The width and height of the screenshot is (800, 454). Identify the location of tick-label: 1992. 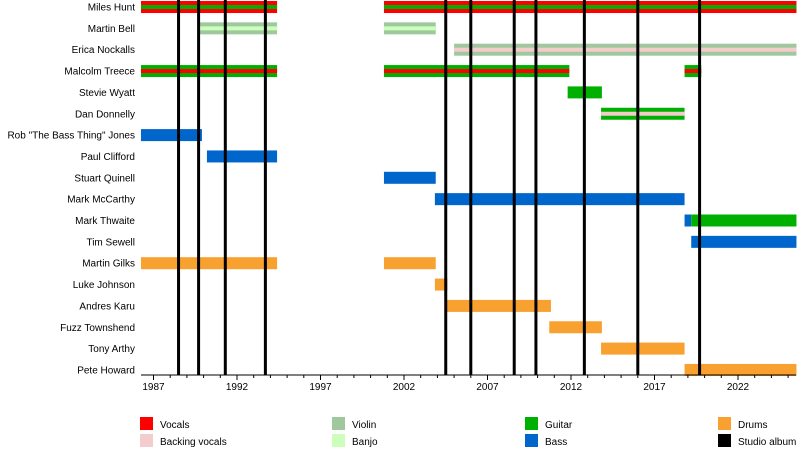
(237, 387).